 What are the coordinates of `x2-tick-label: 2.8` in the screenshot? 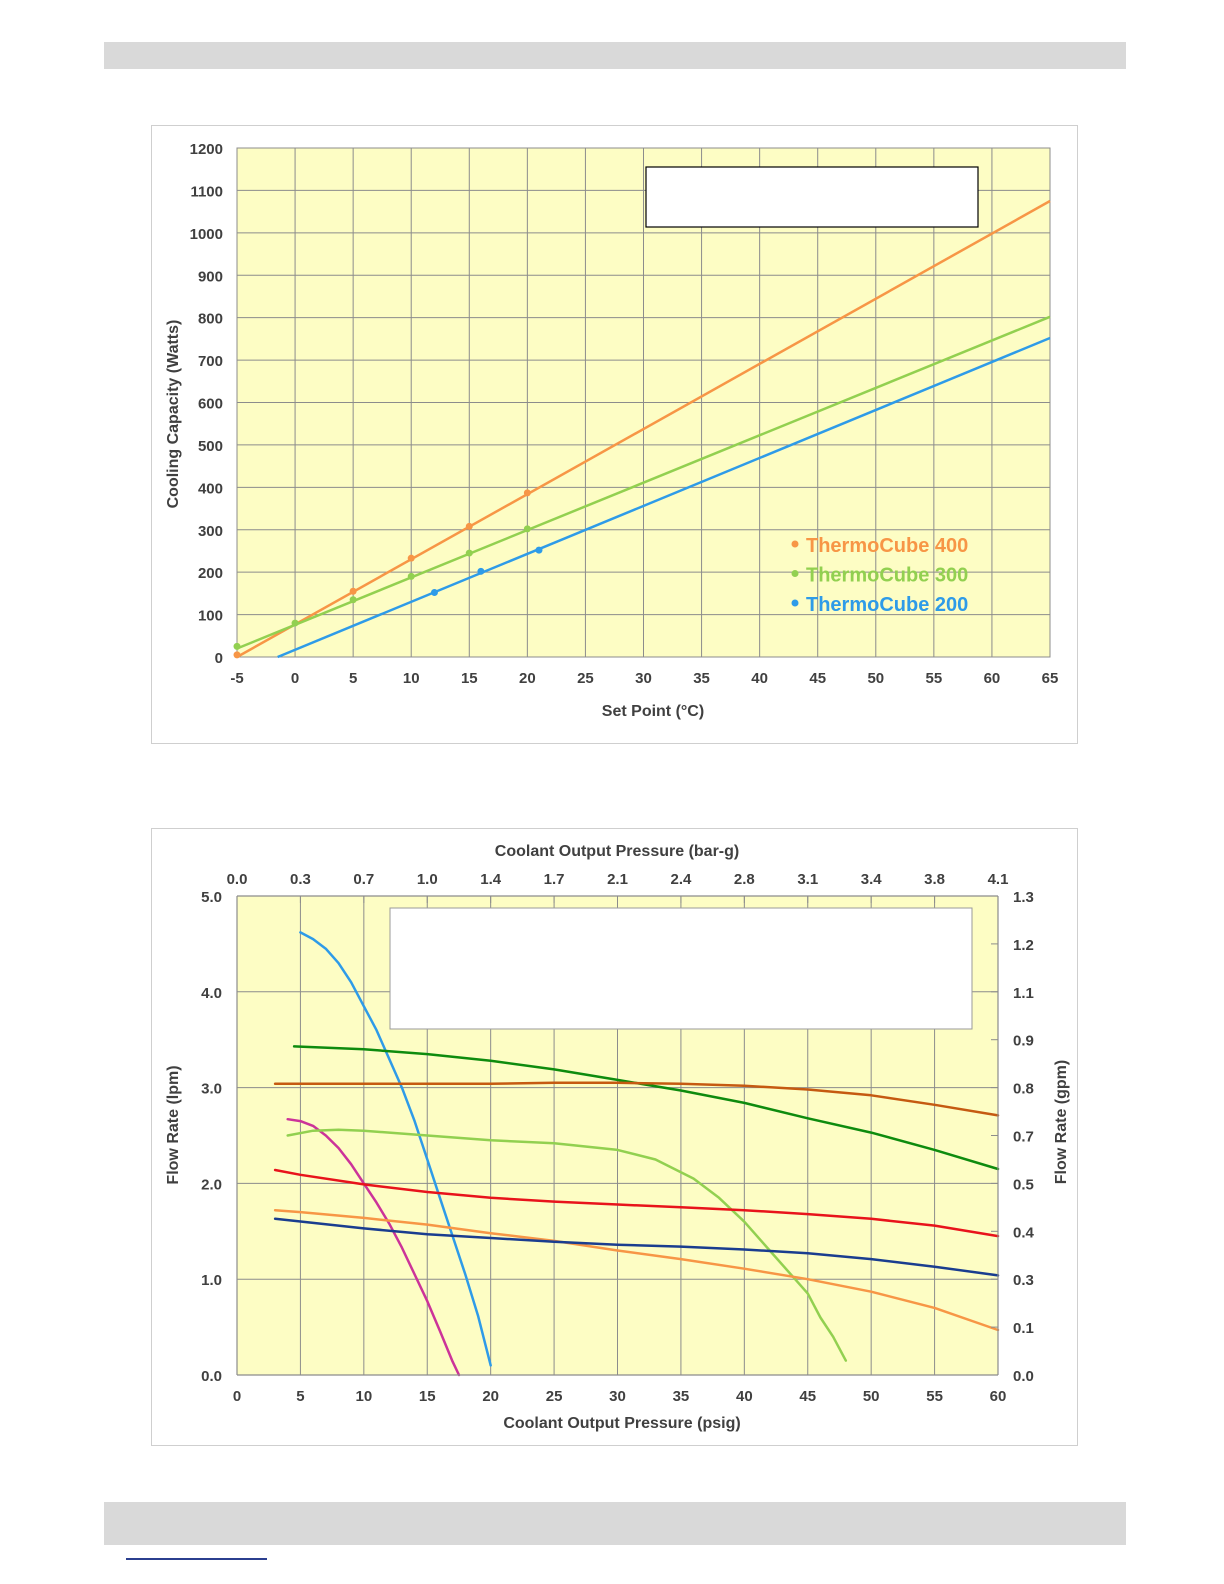 It's located at (744, 879).